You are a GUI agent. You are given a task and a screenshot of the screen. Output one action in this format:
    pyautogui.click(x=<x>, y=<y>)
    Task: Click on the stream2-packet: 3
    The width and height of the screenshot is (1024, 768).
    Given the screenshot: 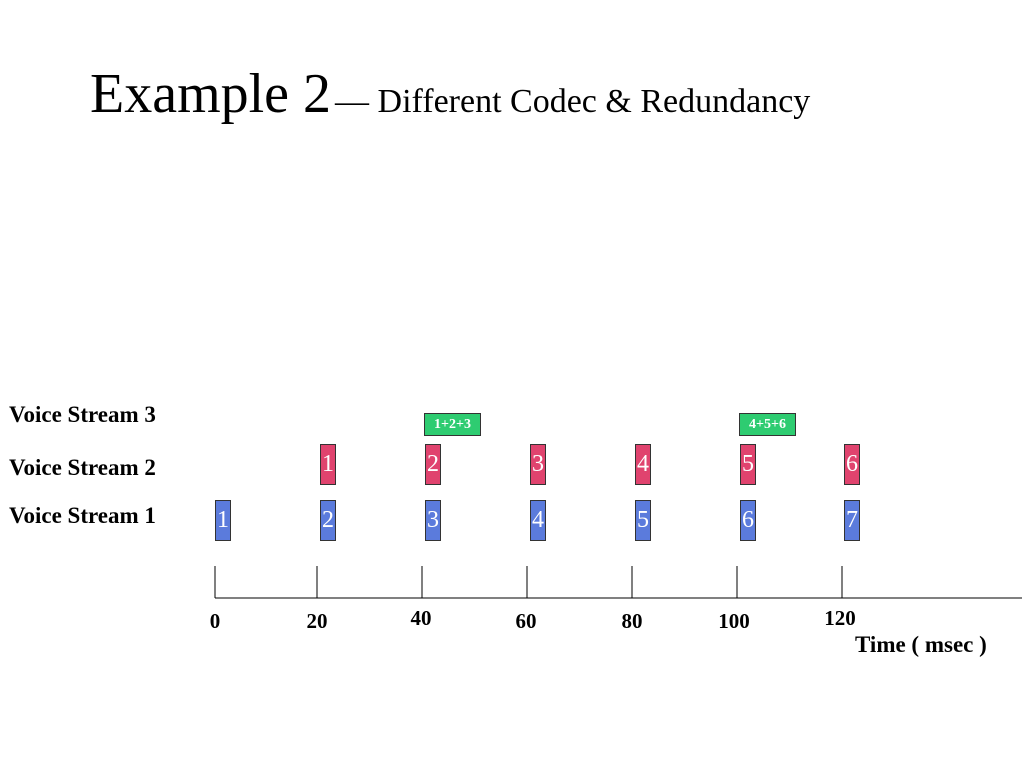 What is the action you would take?
    pyautogui.click(x=538, y=464)
    